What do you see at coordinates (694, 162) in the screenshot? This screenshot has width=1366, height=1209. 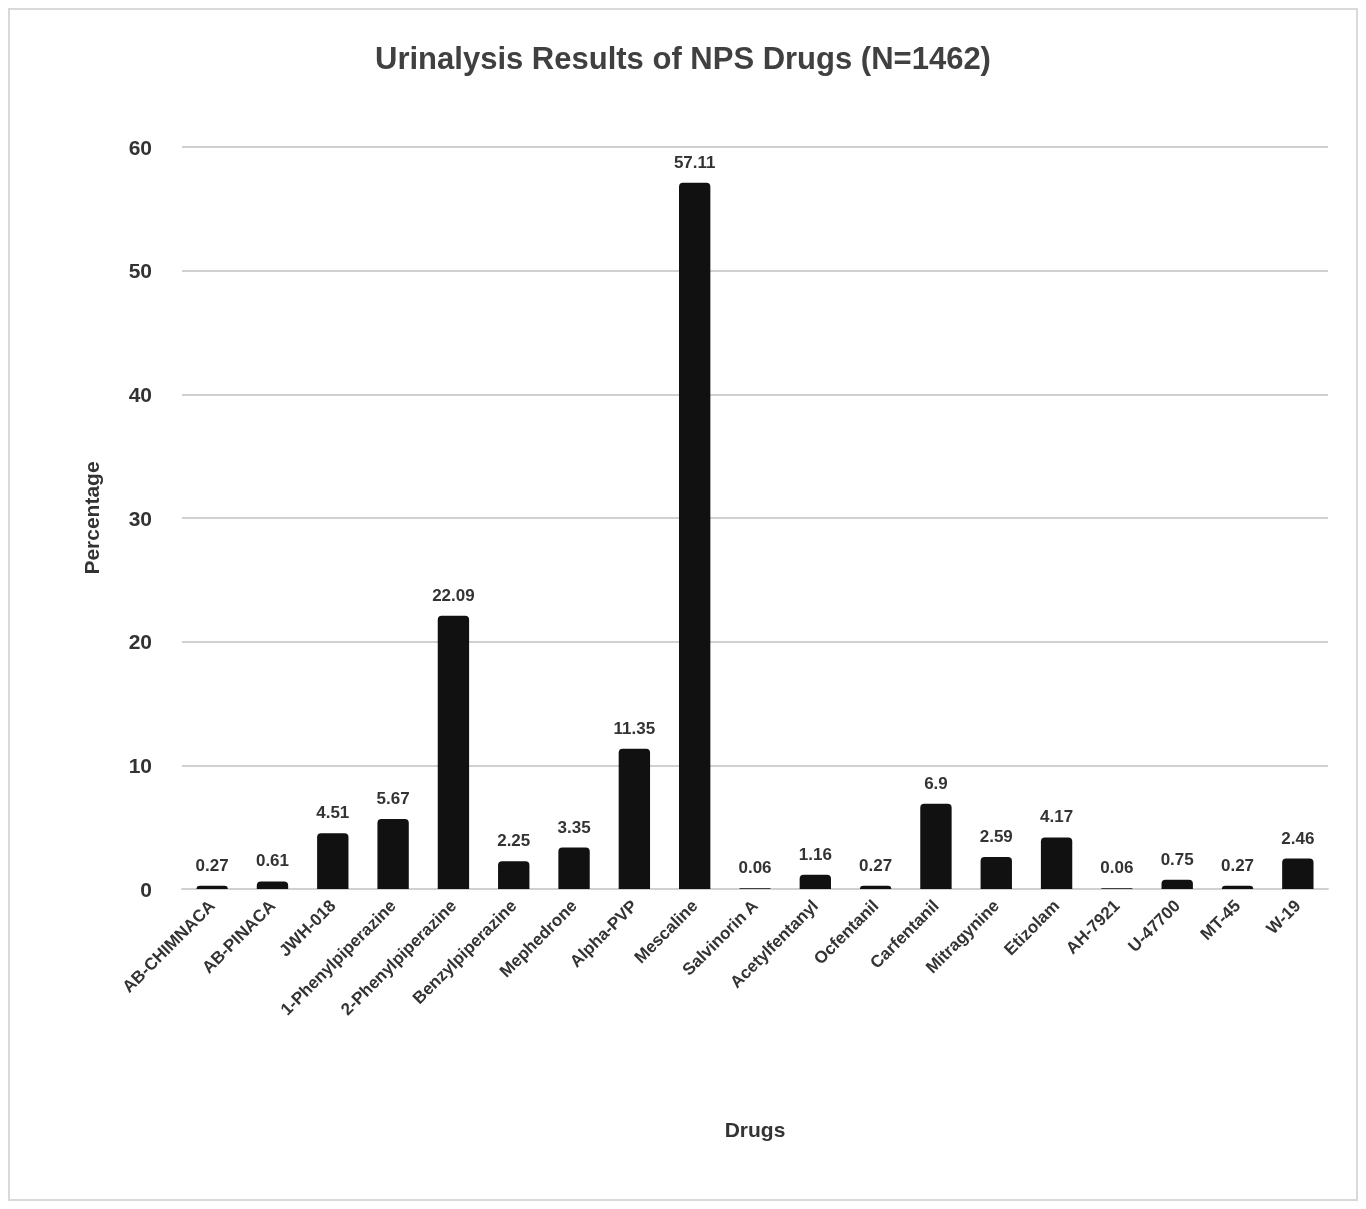 I see `data-label: 57.11` at bounding box center [694, 162].